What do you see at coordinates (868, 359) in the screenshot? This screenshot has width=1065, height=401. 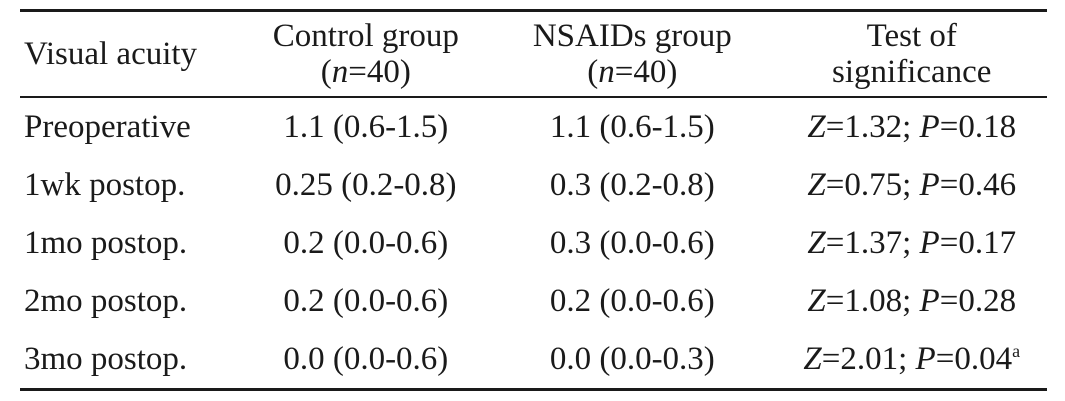 I see `z-value: =2.01;` at bounding box center [868, 359].